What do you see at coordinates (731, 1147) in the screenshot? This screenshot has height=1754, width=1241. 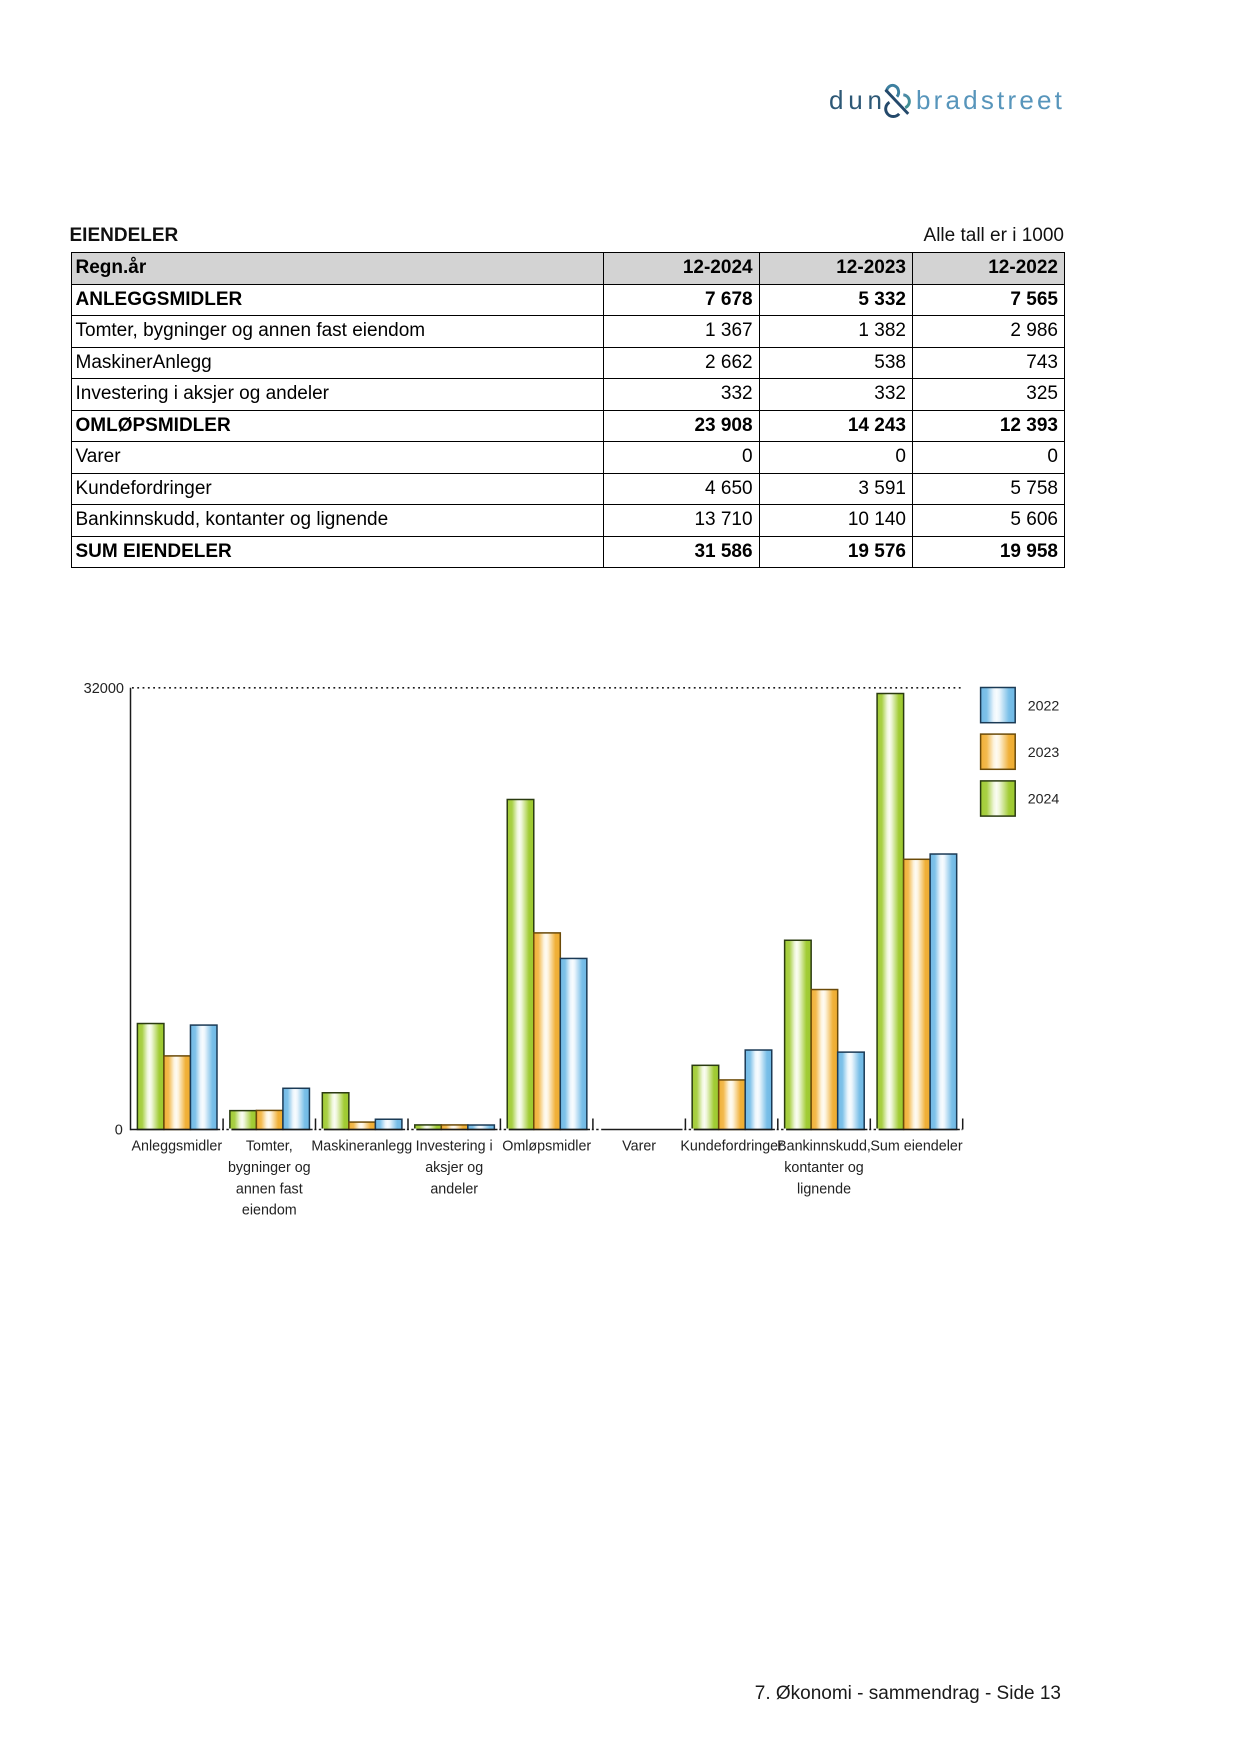 I see `svg-text: Kundefordringer` at bounding box center [731, 1147].